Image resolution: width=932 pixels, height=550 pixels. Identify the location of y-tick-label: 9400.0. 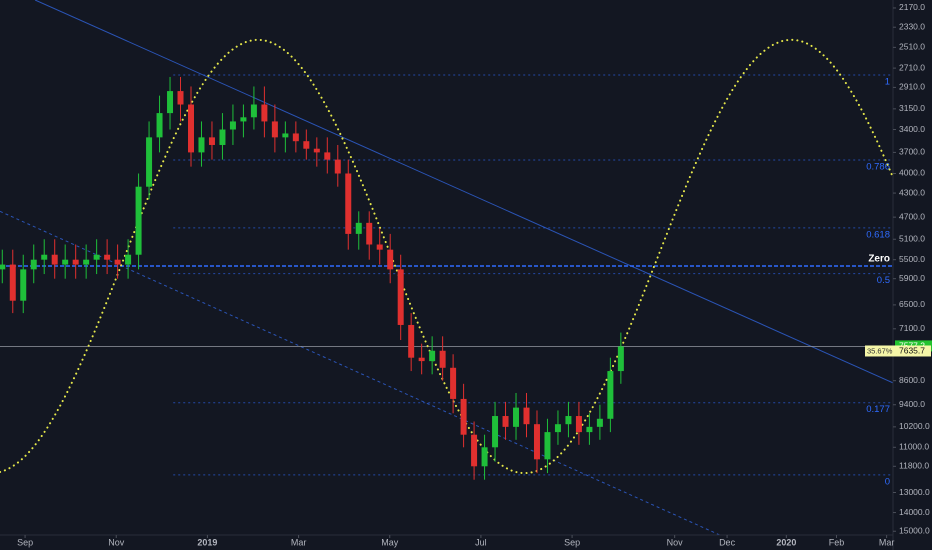
(912, 404).